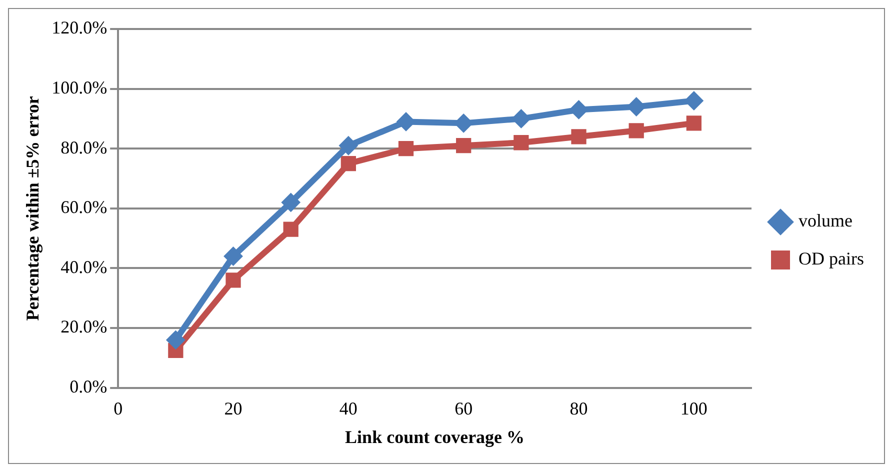 This screenshot has width=893, height=472. Describe the element at coordinates (80, 28) in the screenshot. I see `y-tick-label: 120.0%` at that location.